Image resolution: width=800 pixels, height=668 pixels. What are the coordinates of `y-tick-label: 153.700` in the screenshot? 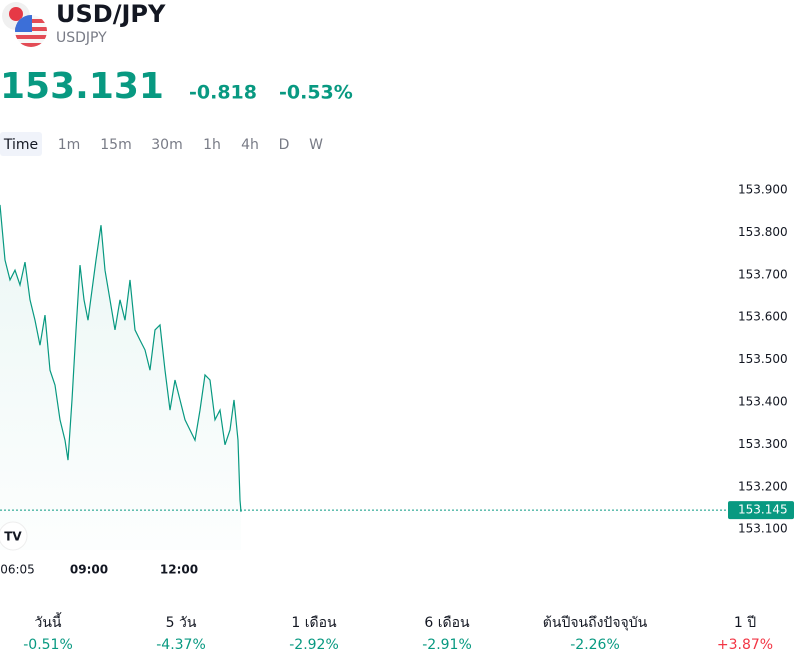 It's located at (763, 274).